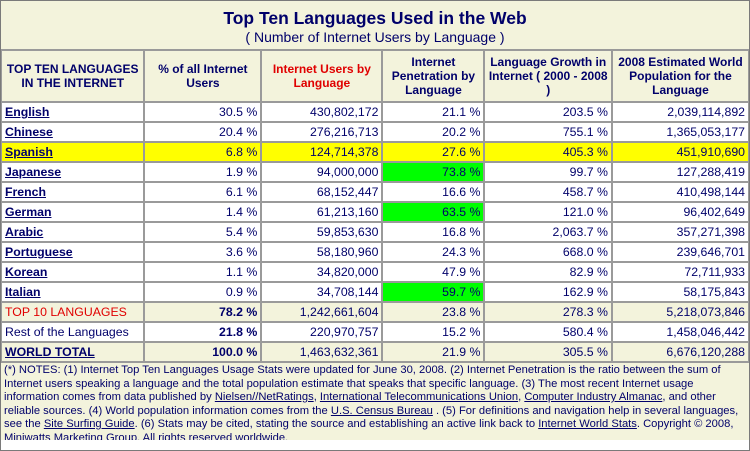 The height and width of the screenshot is (451, 750). What do you see at coordinates (548, 252) in the screenshot?
I see `growth-cell: 668.0 %` at bounding box center [548, 252].